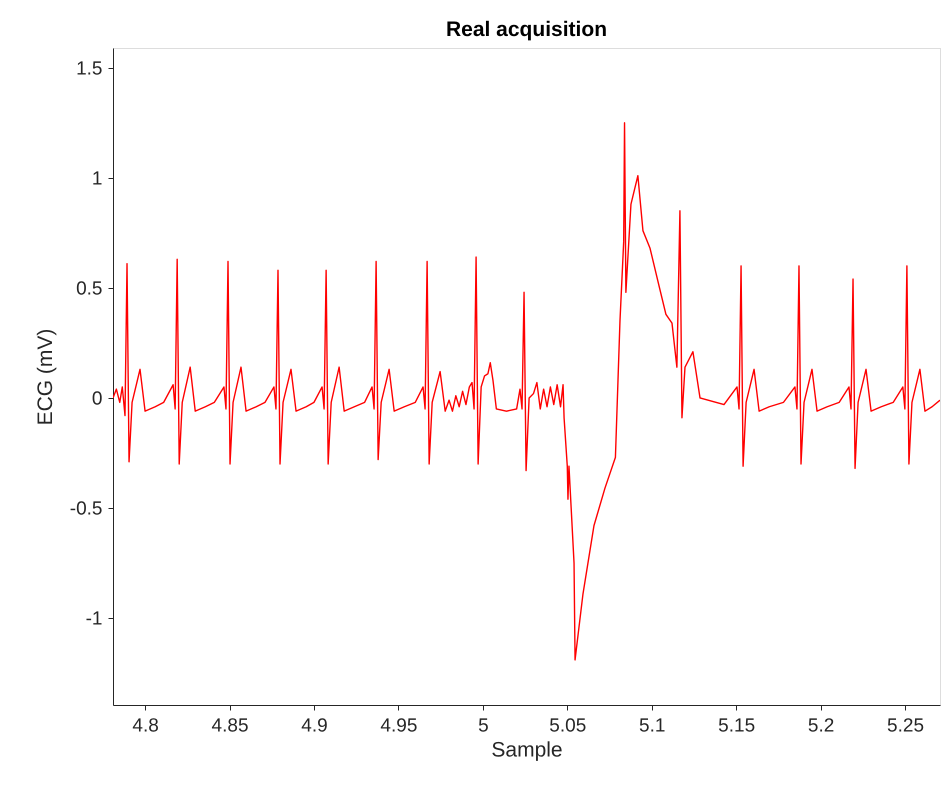  Describe the element at coordinates (86, 509) in the screenshot. I see `y-tick-label: -0.5` at that location.